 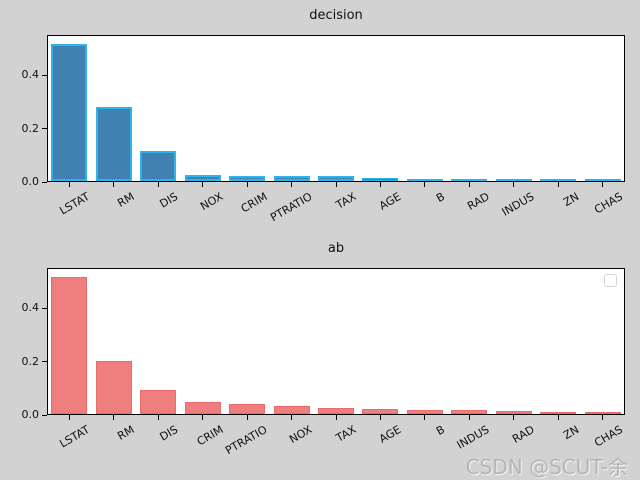 What do you see at coordinates (336, 248) in the screenshot?
I see `chart-title-ab: ab` at bounding box center [336, 248].